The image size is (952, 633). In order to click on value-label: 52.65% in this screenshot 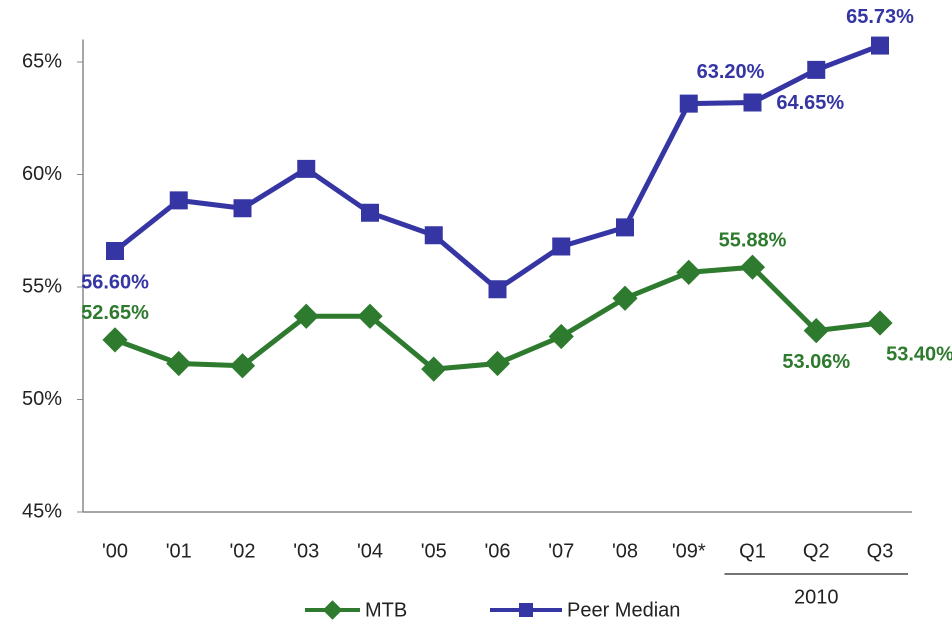, I will do `click(115, 313)`.